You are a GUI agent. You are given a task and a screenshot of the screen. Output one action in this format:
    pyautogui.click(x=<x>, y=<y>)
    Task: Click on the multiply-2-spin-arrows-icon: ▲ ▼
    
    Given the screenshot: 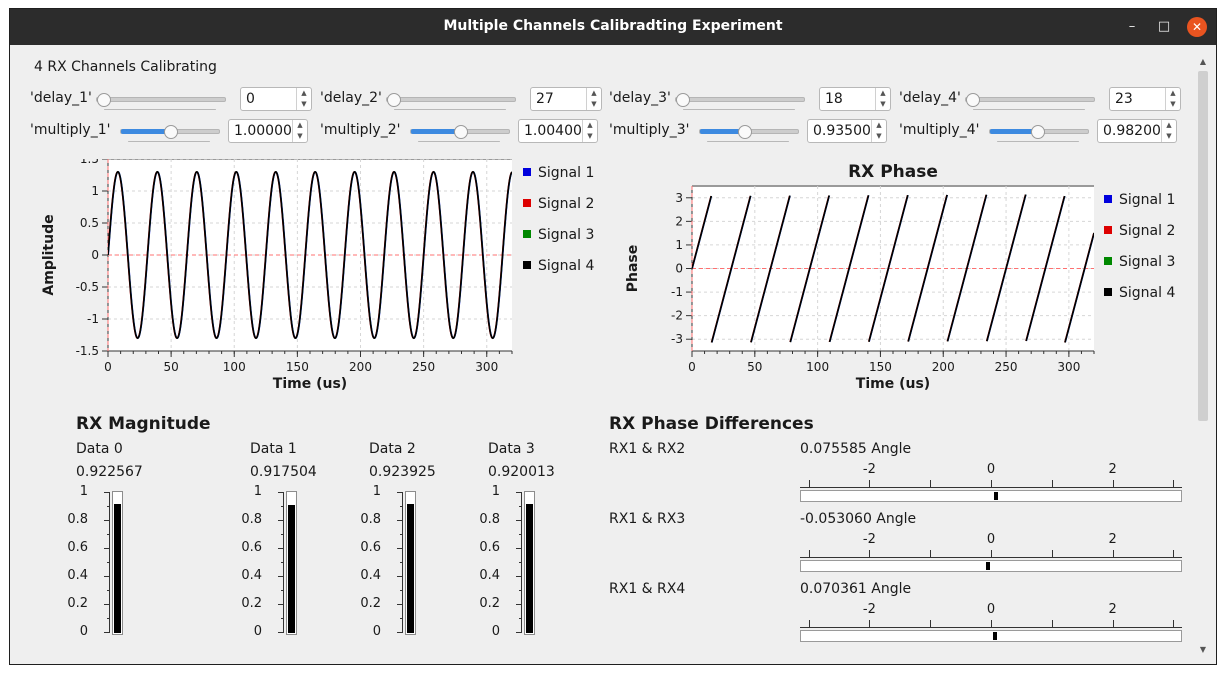 What is the action you would take?
    pyautogui.click(x=589, y=131)
    